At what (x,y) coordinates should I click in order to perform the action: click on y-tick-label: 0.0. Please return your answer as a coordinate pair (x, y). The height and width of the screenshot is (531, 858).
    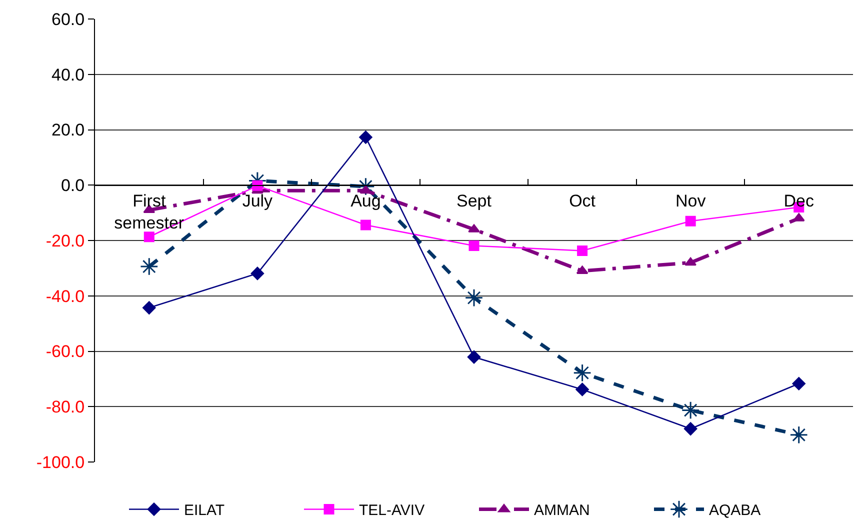
    Looking at the image, I should click on (72, 186).